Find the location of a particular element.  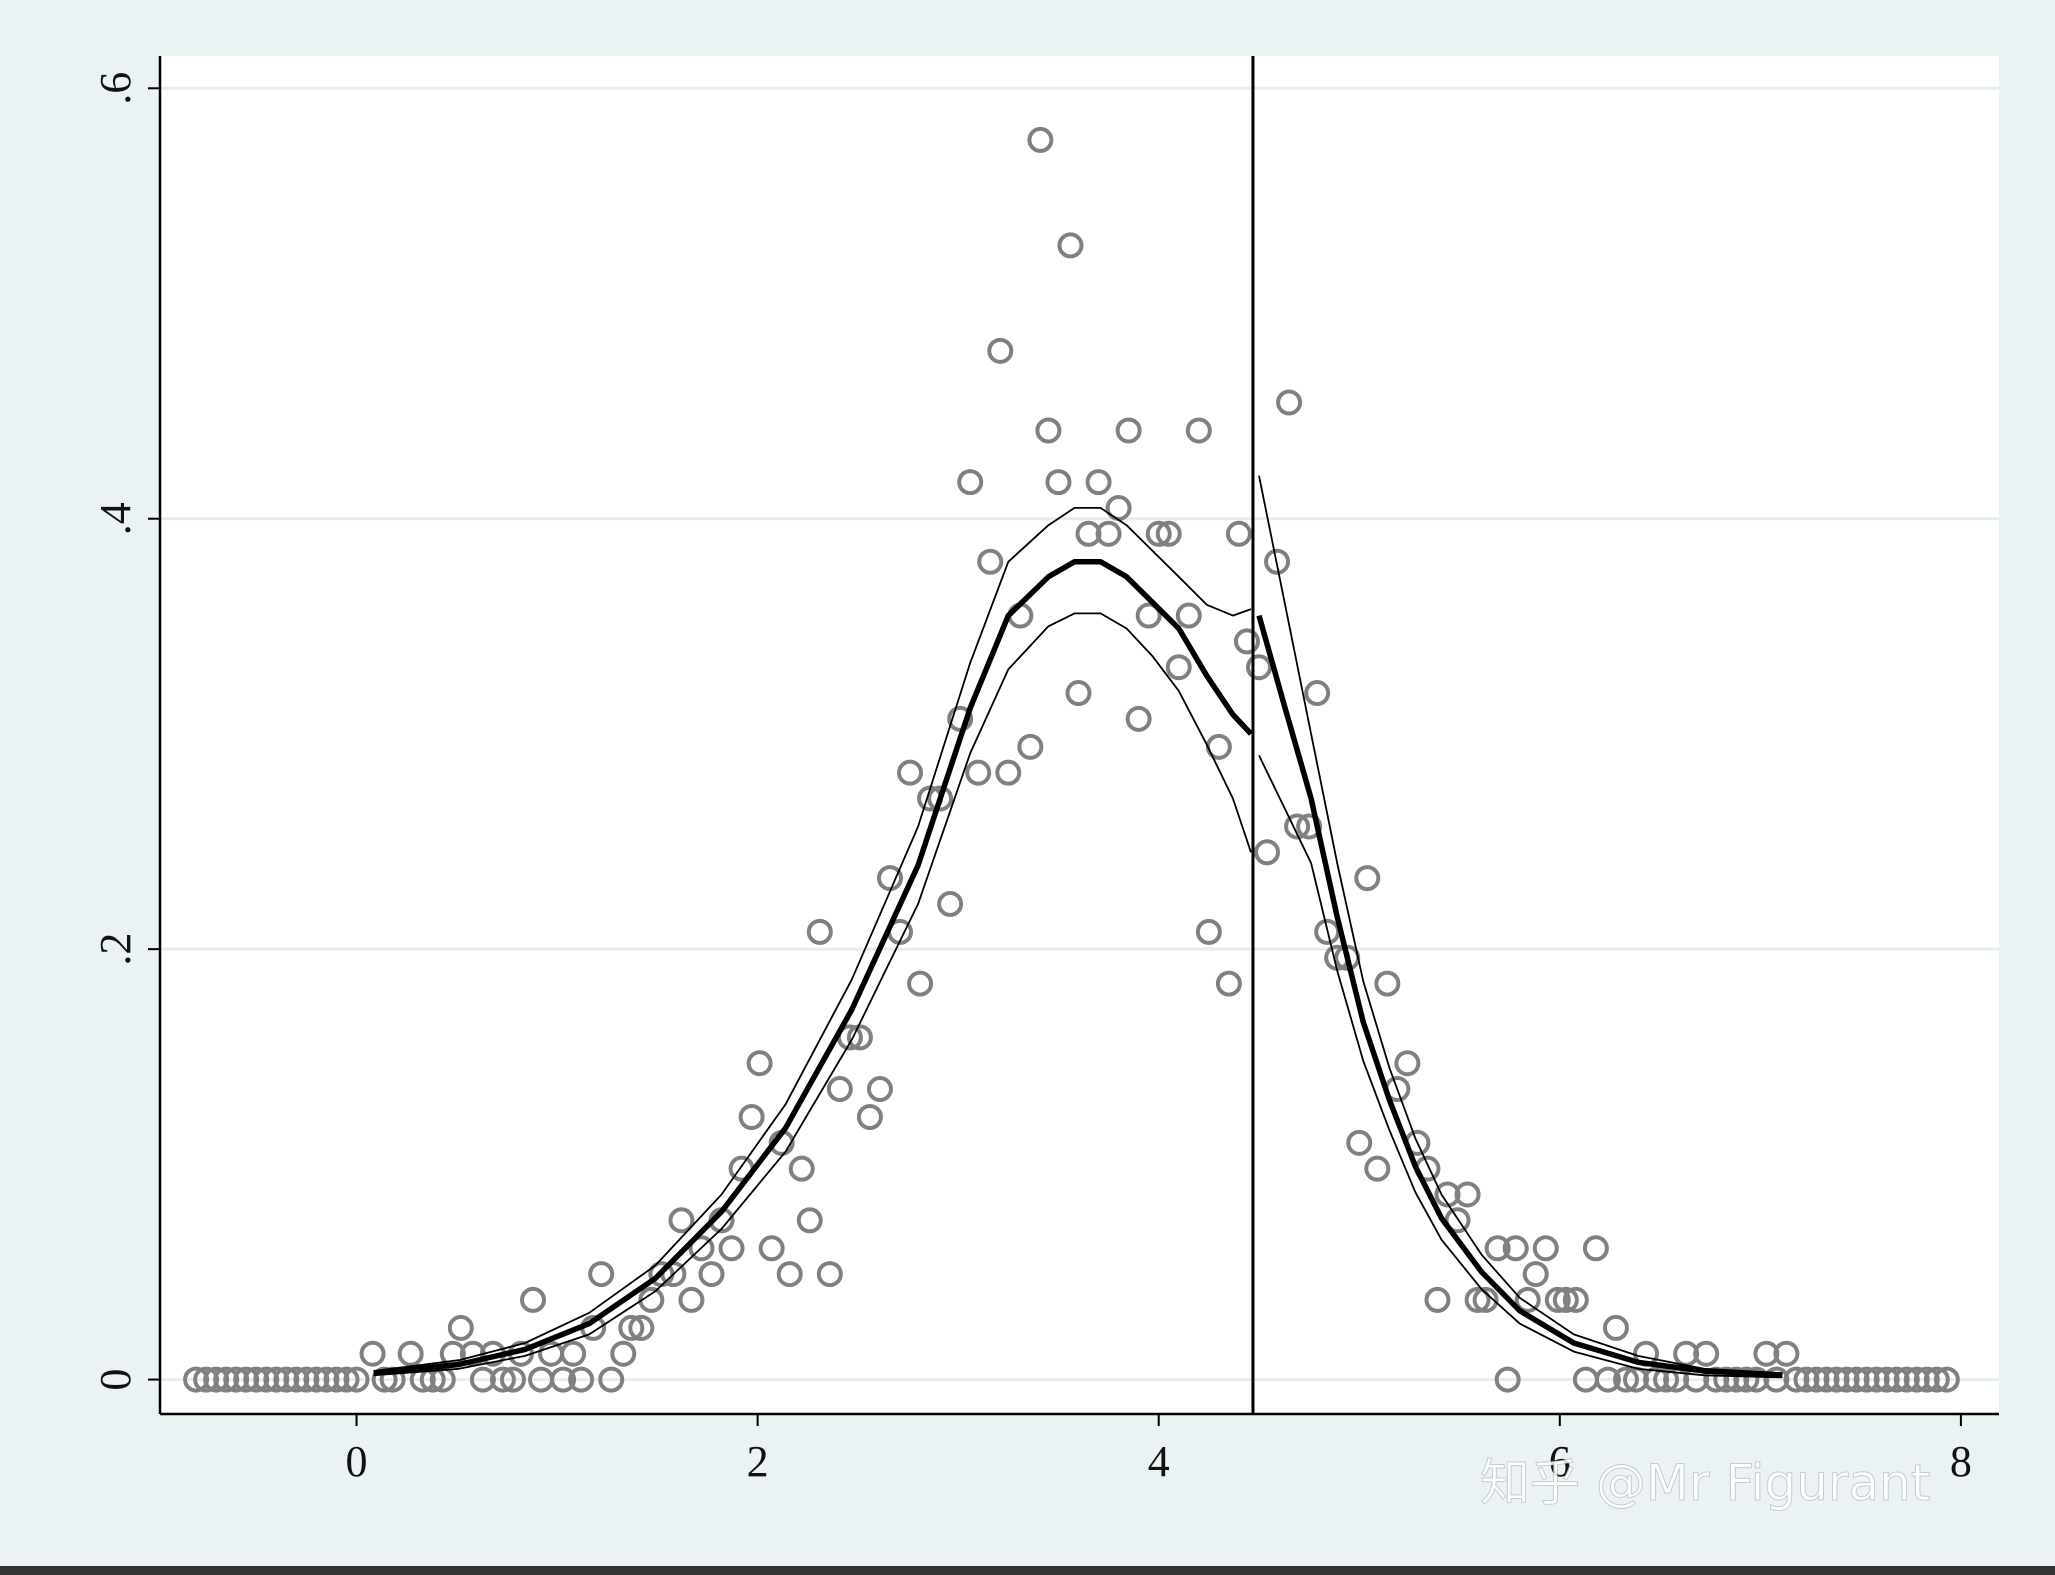

y-tick-label: .6 is located at coordinates (115, 88).